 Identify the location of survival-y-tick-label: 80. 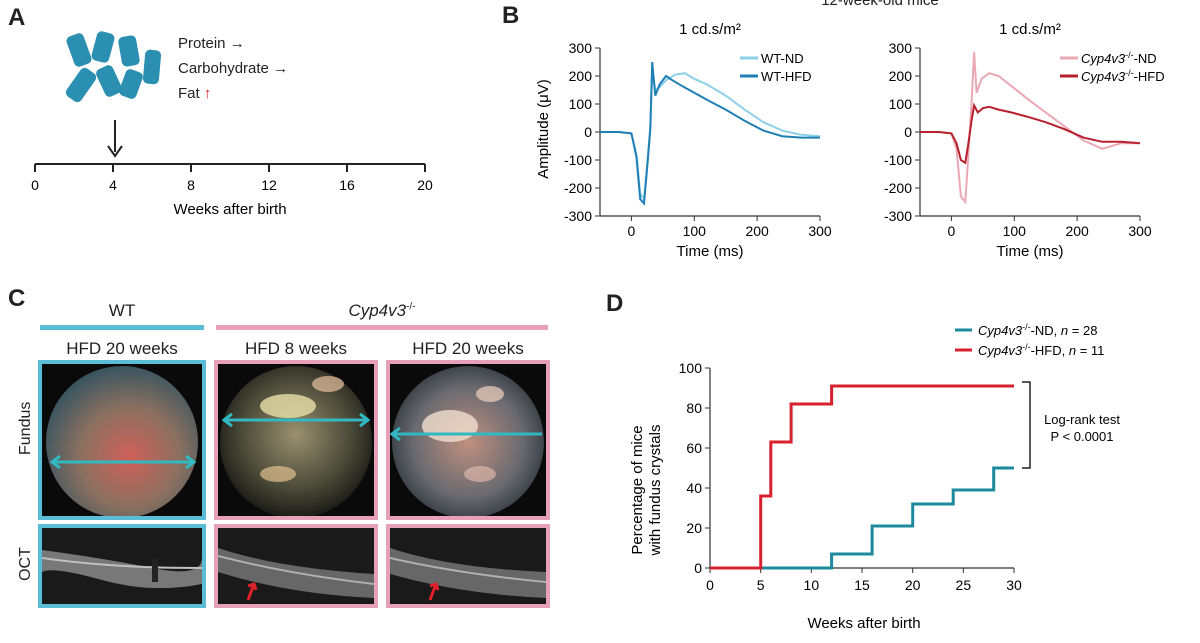
(694, 408).